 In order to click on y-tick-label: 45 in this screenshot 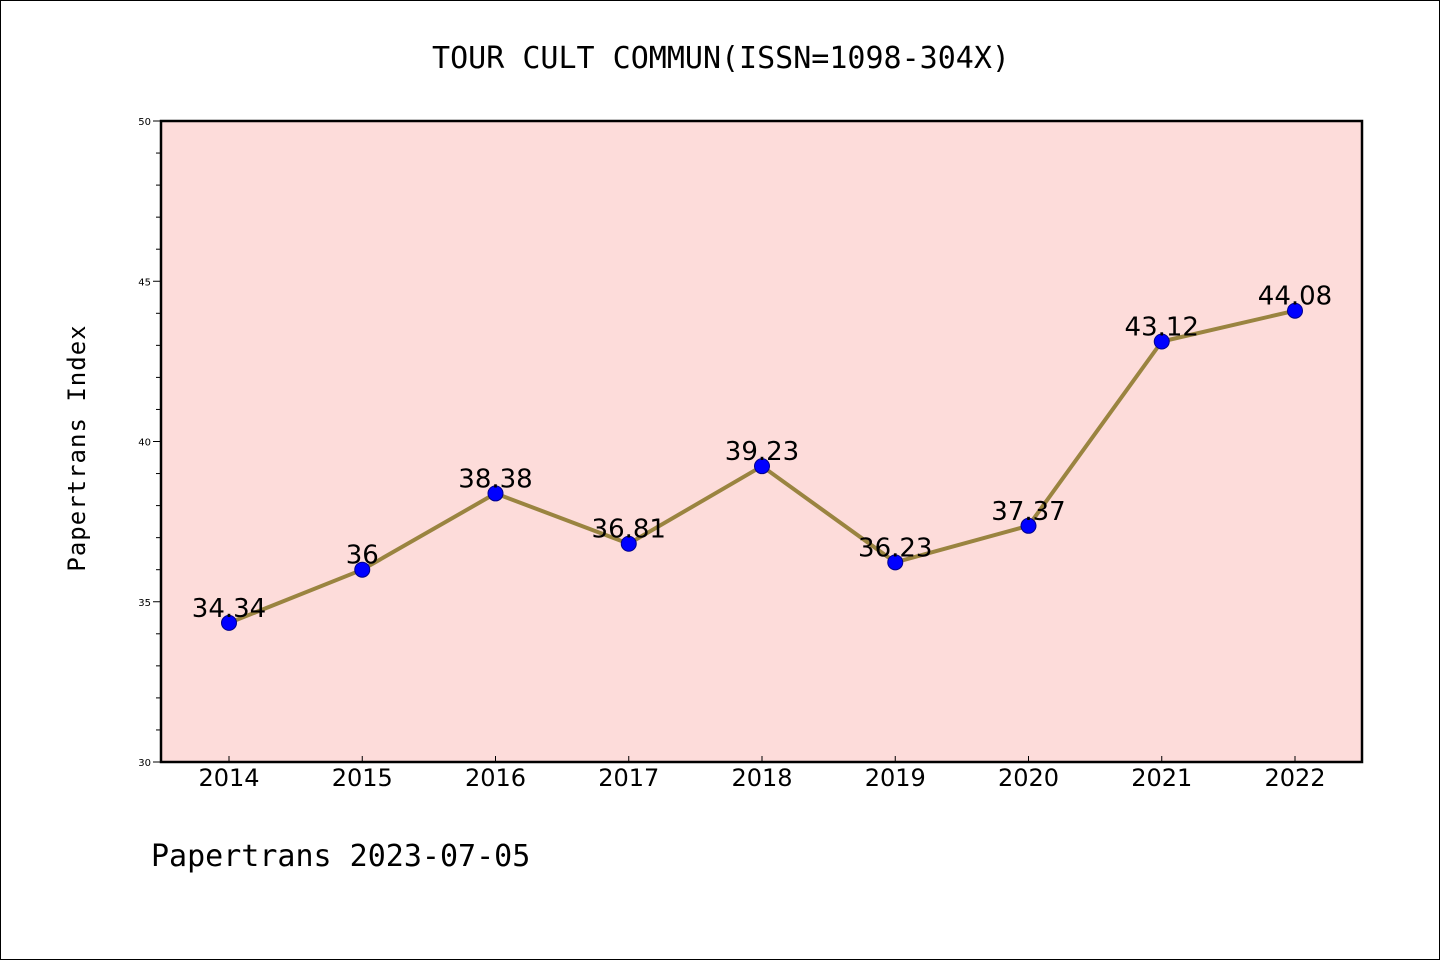, I will do `click(144, 282)`.